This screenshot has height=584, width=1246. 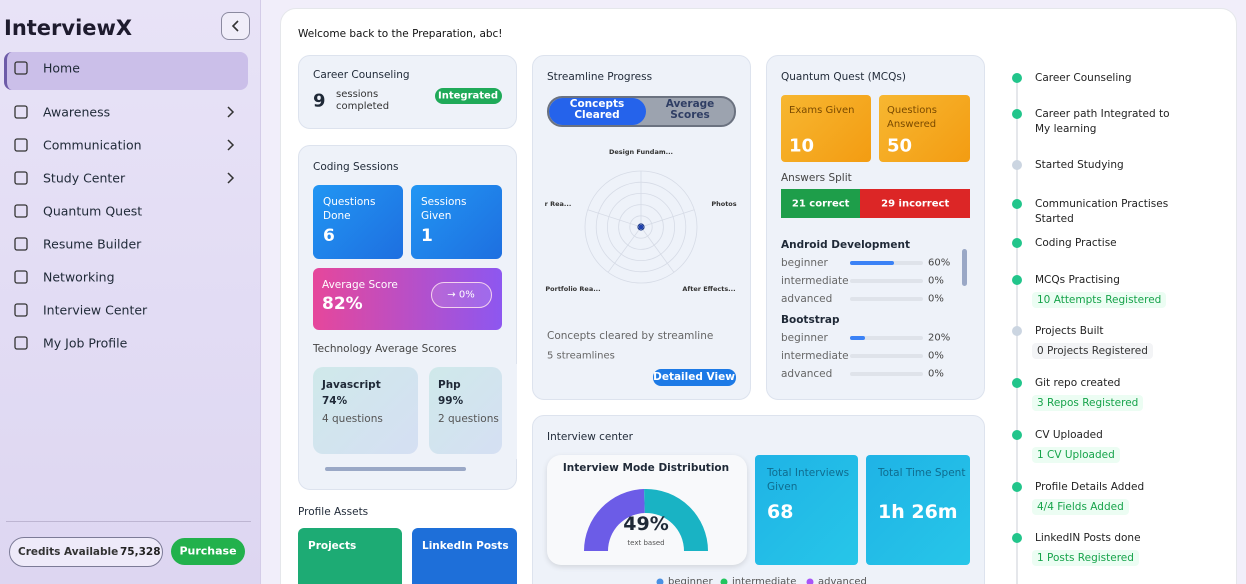 What do you see at coordinates (85, 343) in the screenshot?
I see `nav-label: My Job Profile` at bounding box center [85, 343].